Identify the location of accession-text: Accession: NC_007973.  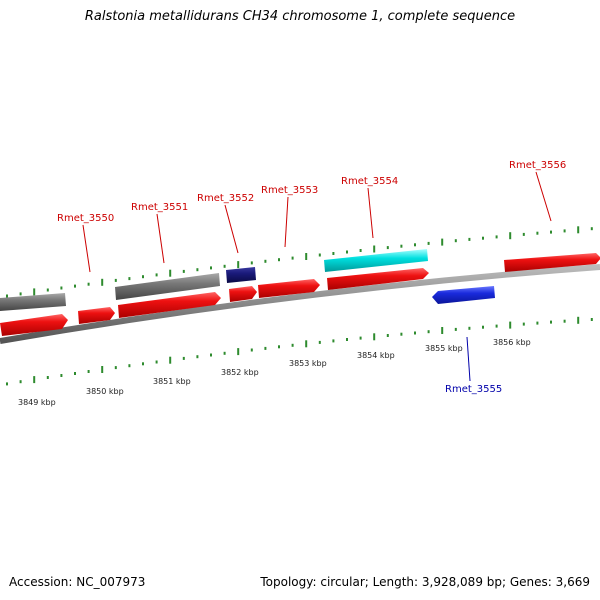
(77, 582).